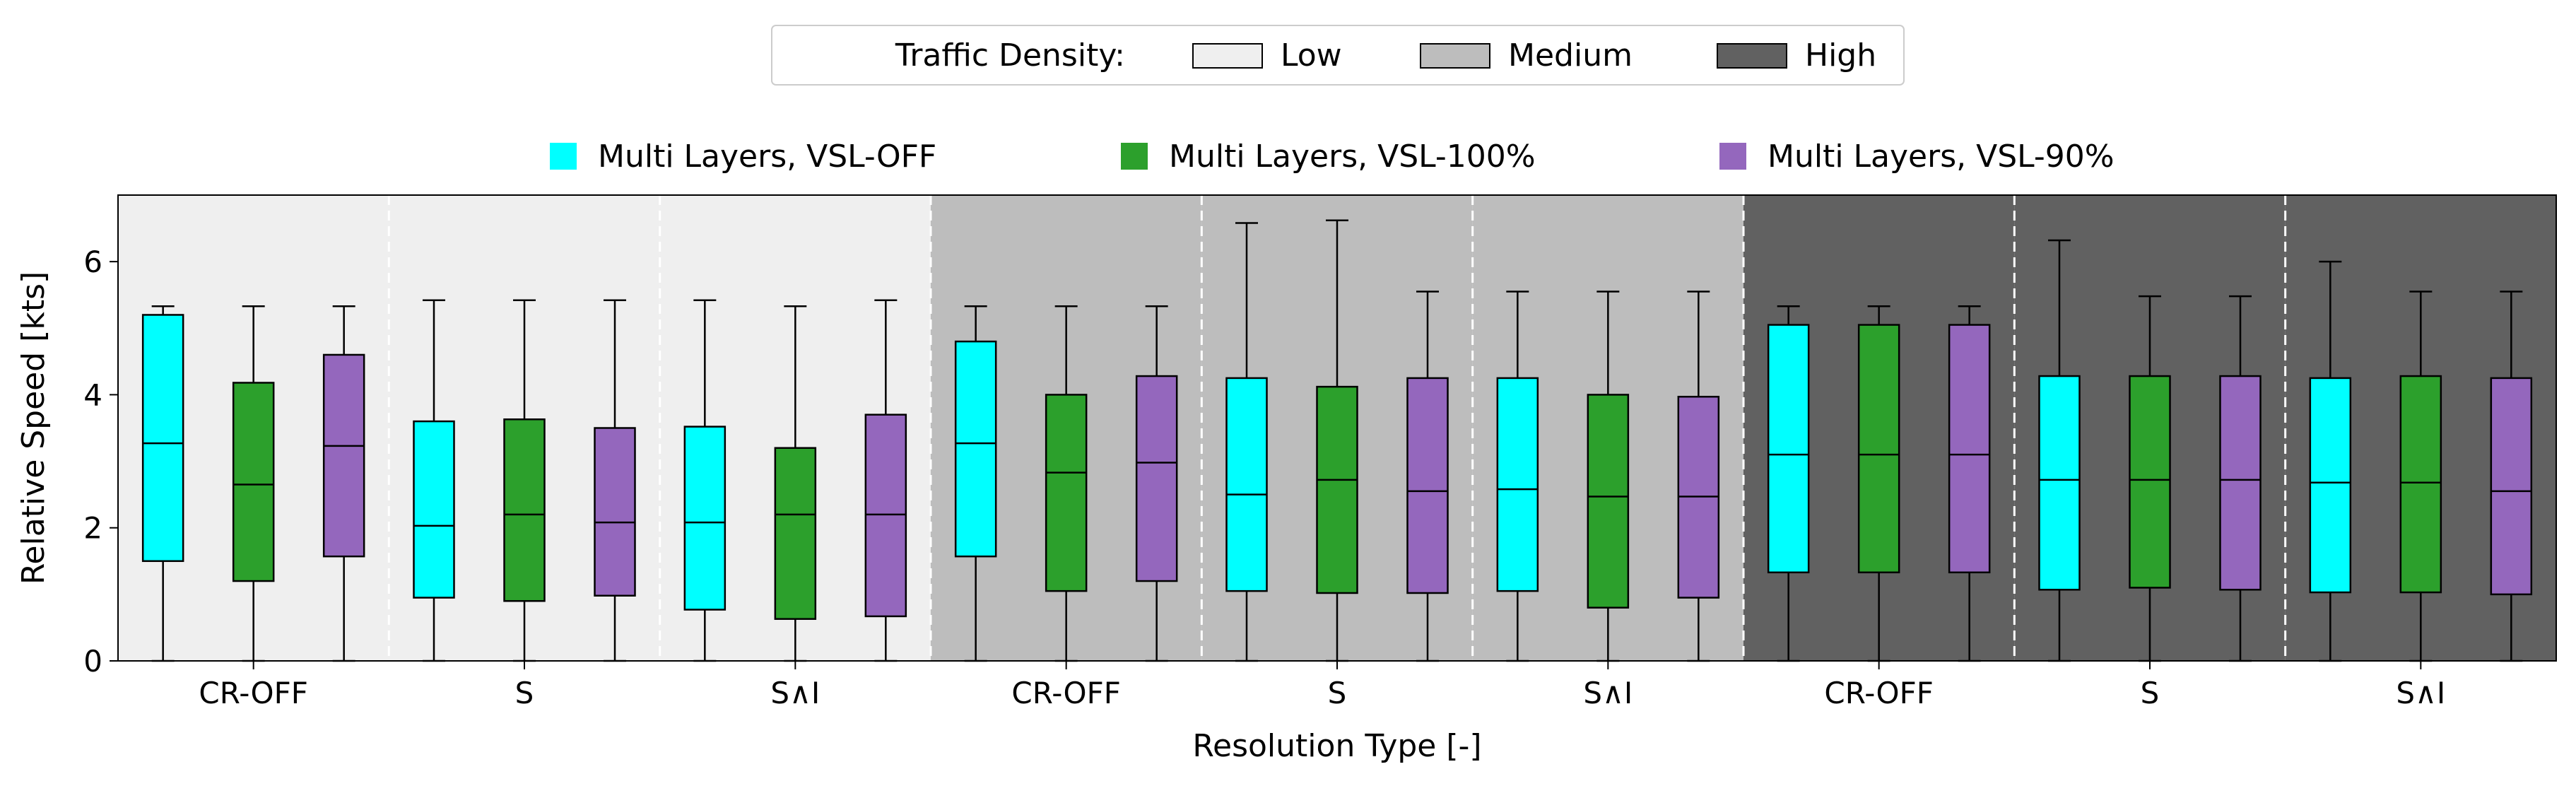 The image size is (2576, 786). I want to click on series-label-3: Multi Layers, VSL-90%, so click(1941, 157).